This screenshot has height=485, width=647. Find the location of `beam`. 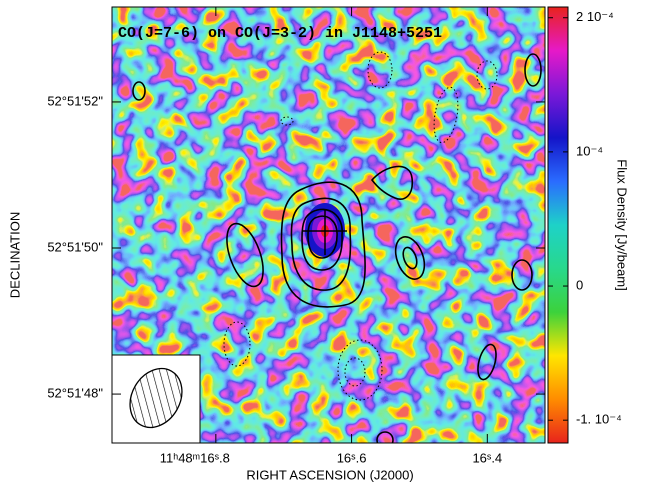

beam is located at coordinates (156, 398).